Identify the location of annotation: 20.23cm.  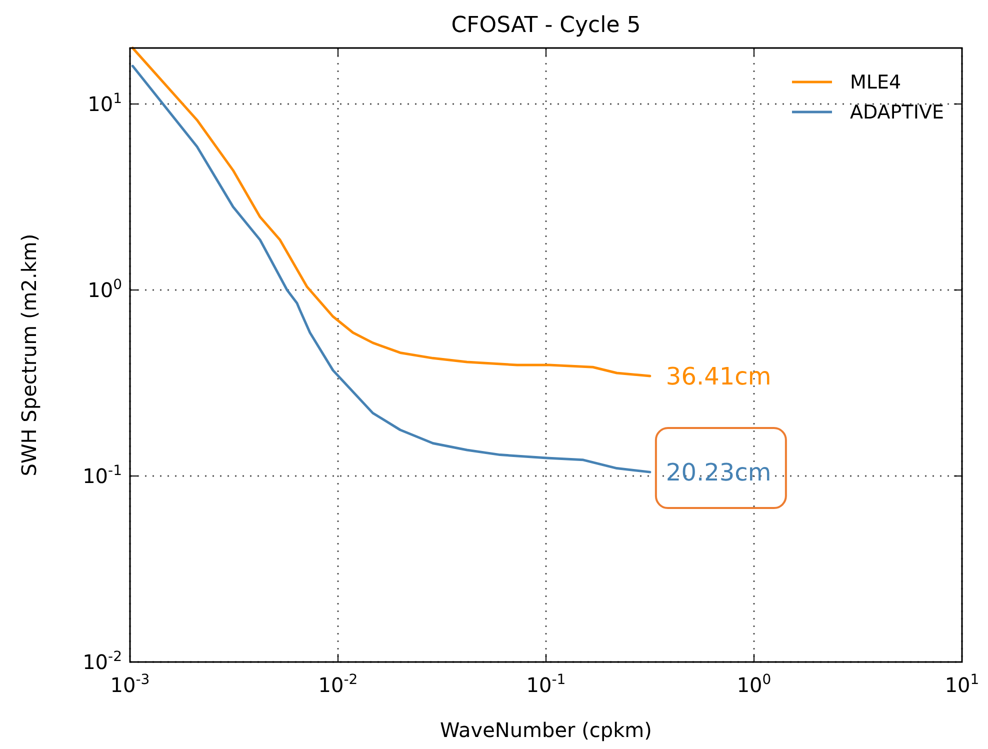
(719, 472).